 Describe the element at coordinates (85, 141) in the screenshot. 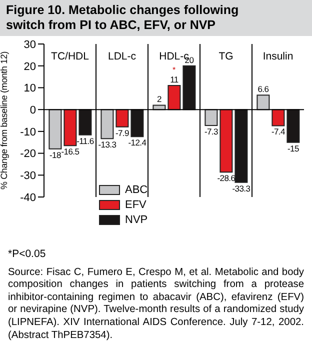

I see `data-label: -11.6` at that location.